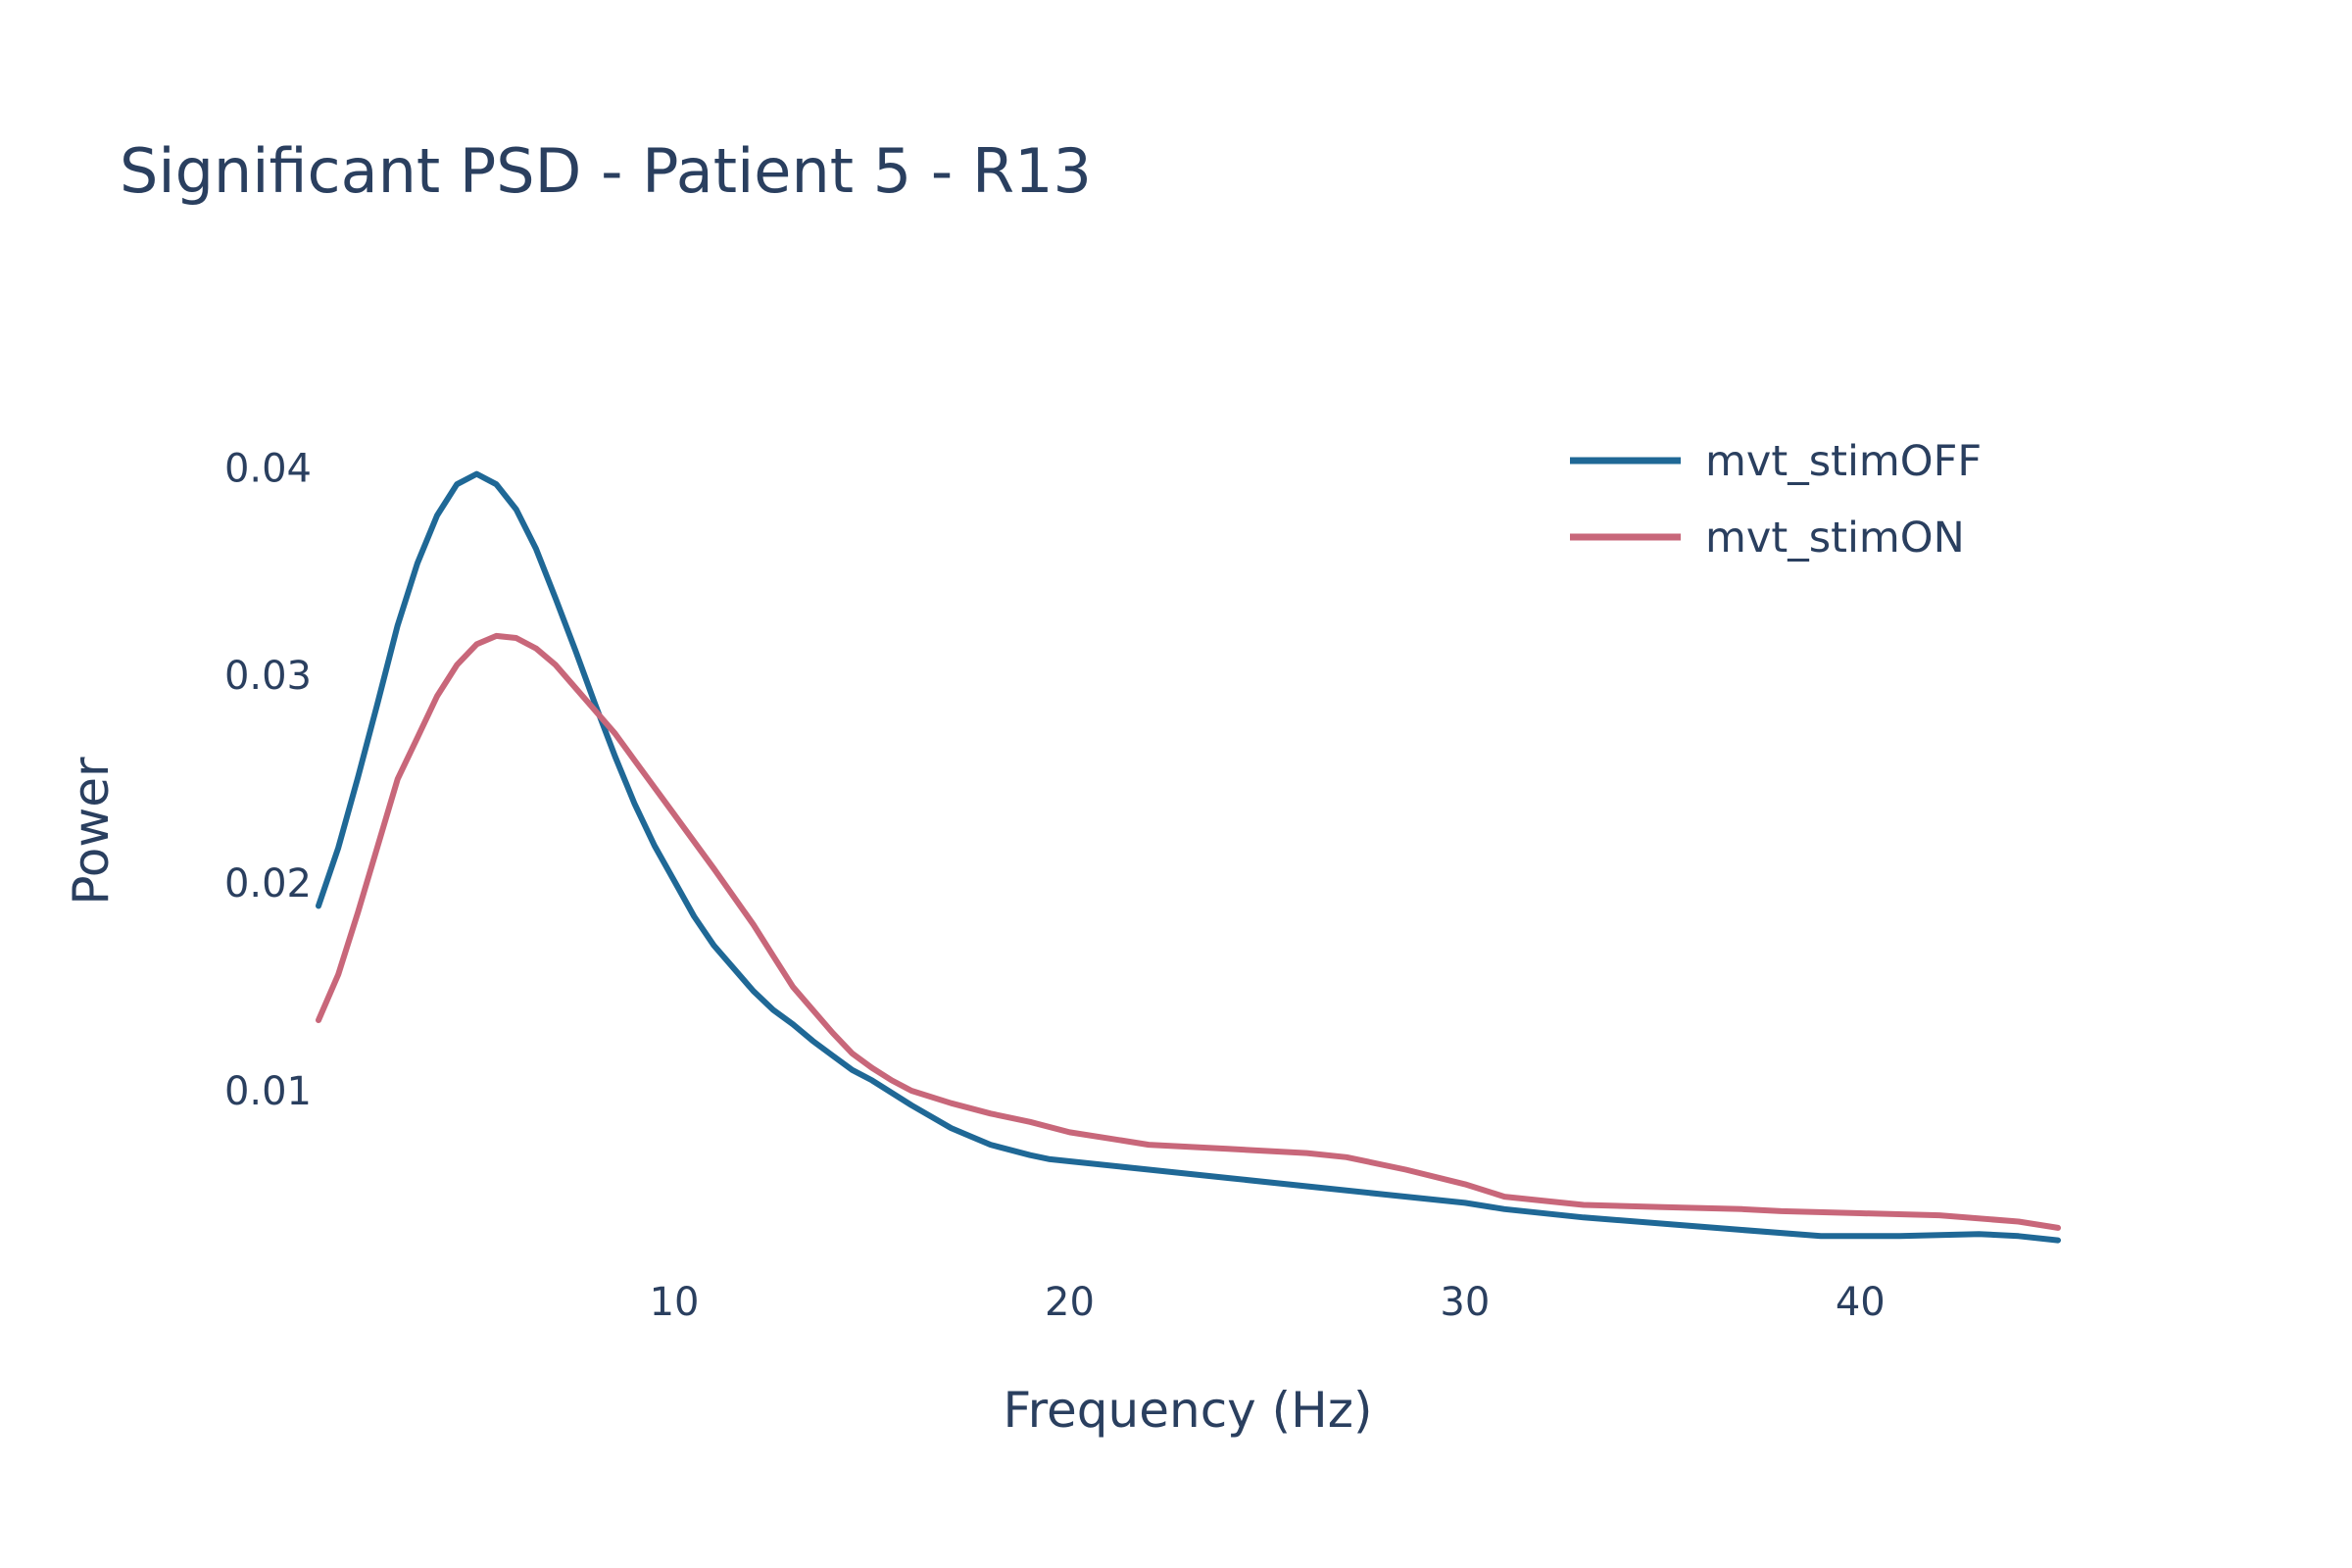 The image size is (2352, 1568). What do you see at coordinates (1187, 1410) in the screenshot?
I see `x-axis-title: Frequency (Hz)` at bounding box center [1187, 1410].